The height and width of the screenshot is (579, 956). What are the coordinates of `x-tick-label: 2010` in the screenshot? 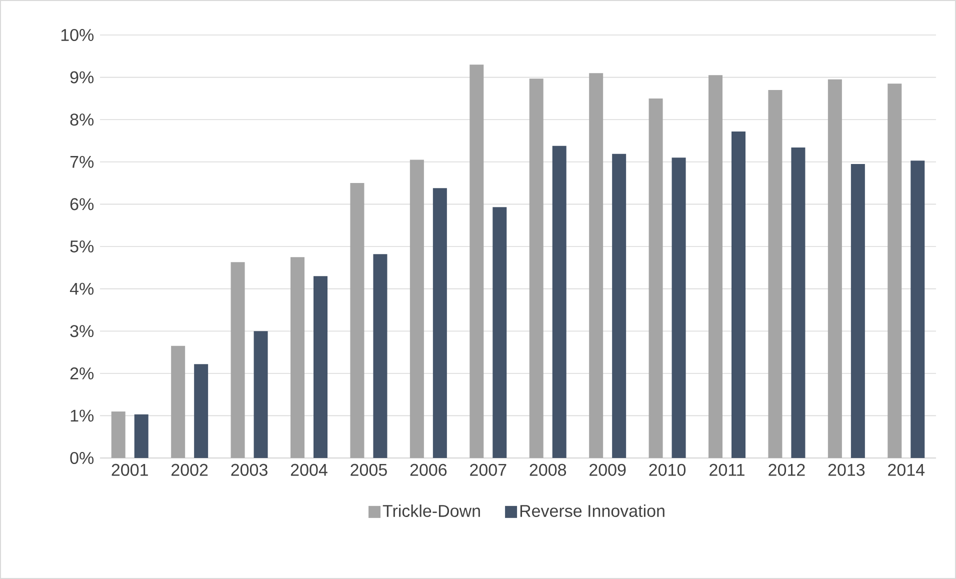 It's located at (667, 470).